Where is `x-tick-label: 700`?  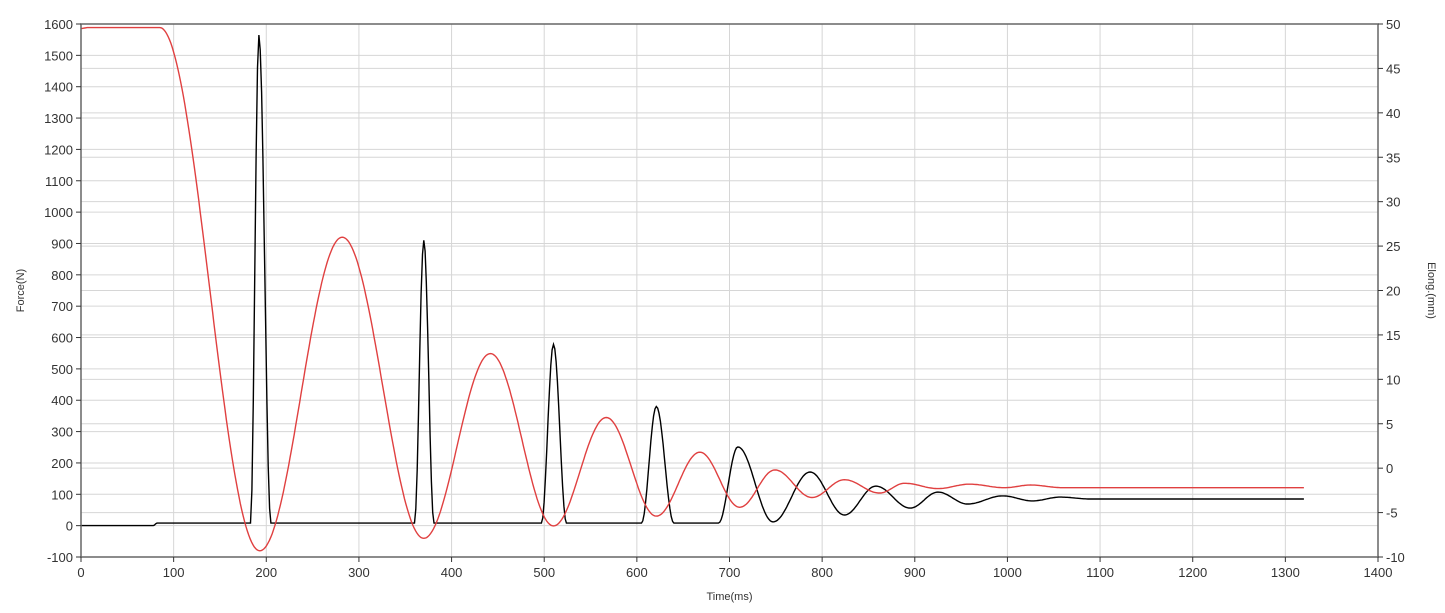 x-tick-label: 700 is located at coordinates (730, 572).